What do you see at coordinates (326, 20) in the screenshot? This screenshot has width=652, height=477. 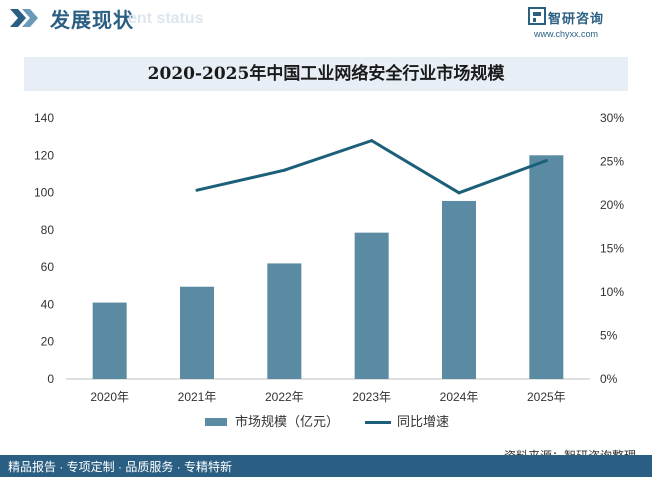 I see `header: 发展现状 ent status 智研咨询 www.chyxx.com` at bounding box center [326, 20].